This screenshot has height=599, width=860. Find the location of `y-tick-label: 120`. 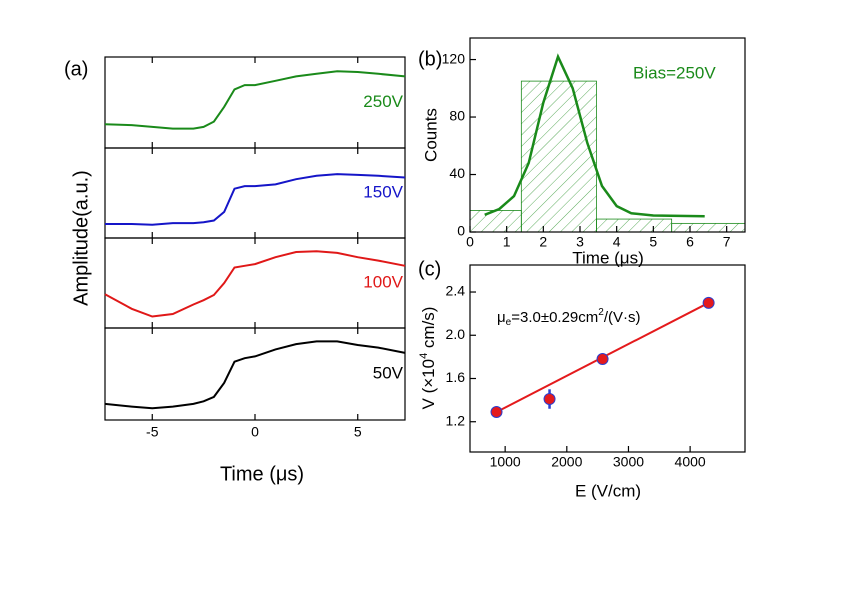

y-tick-label: 120 is located at coordinates (454, 58).